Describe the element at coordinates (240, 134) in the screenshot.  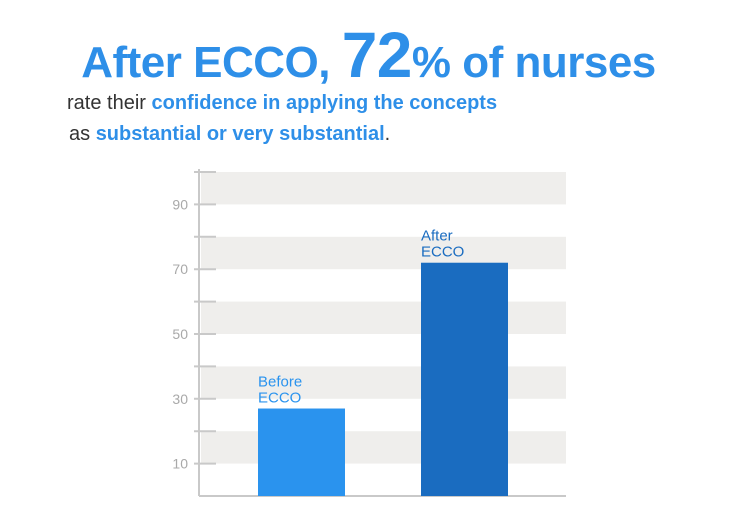
I see `subtitle-line2-highlight: substantial or very substantial` at that location.